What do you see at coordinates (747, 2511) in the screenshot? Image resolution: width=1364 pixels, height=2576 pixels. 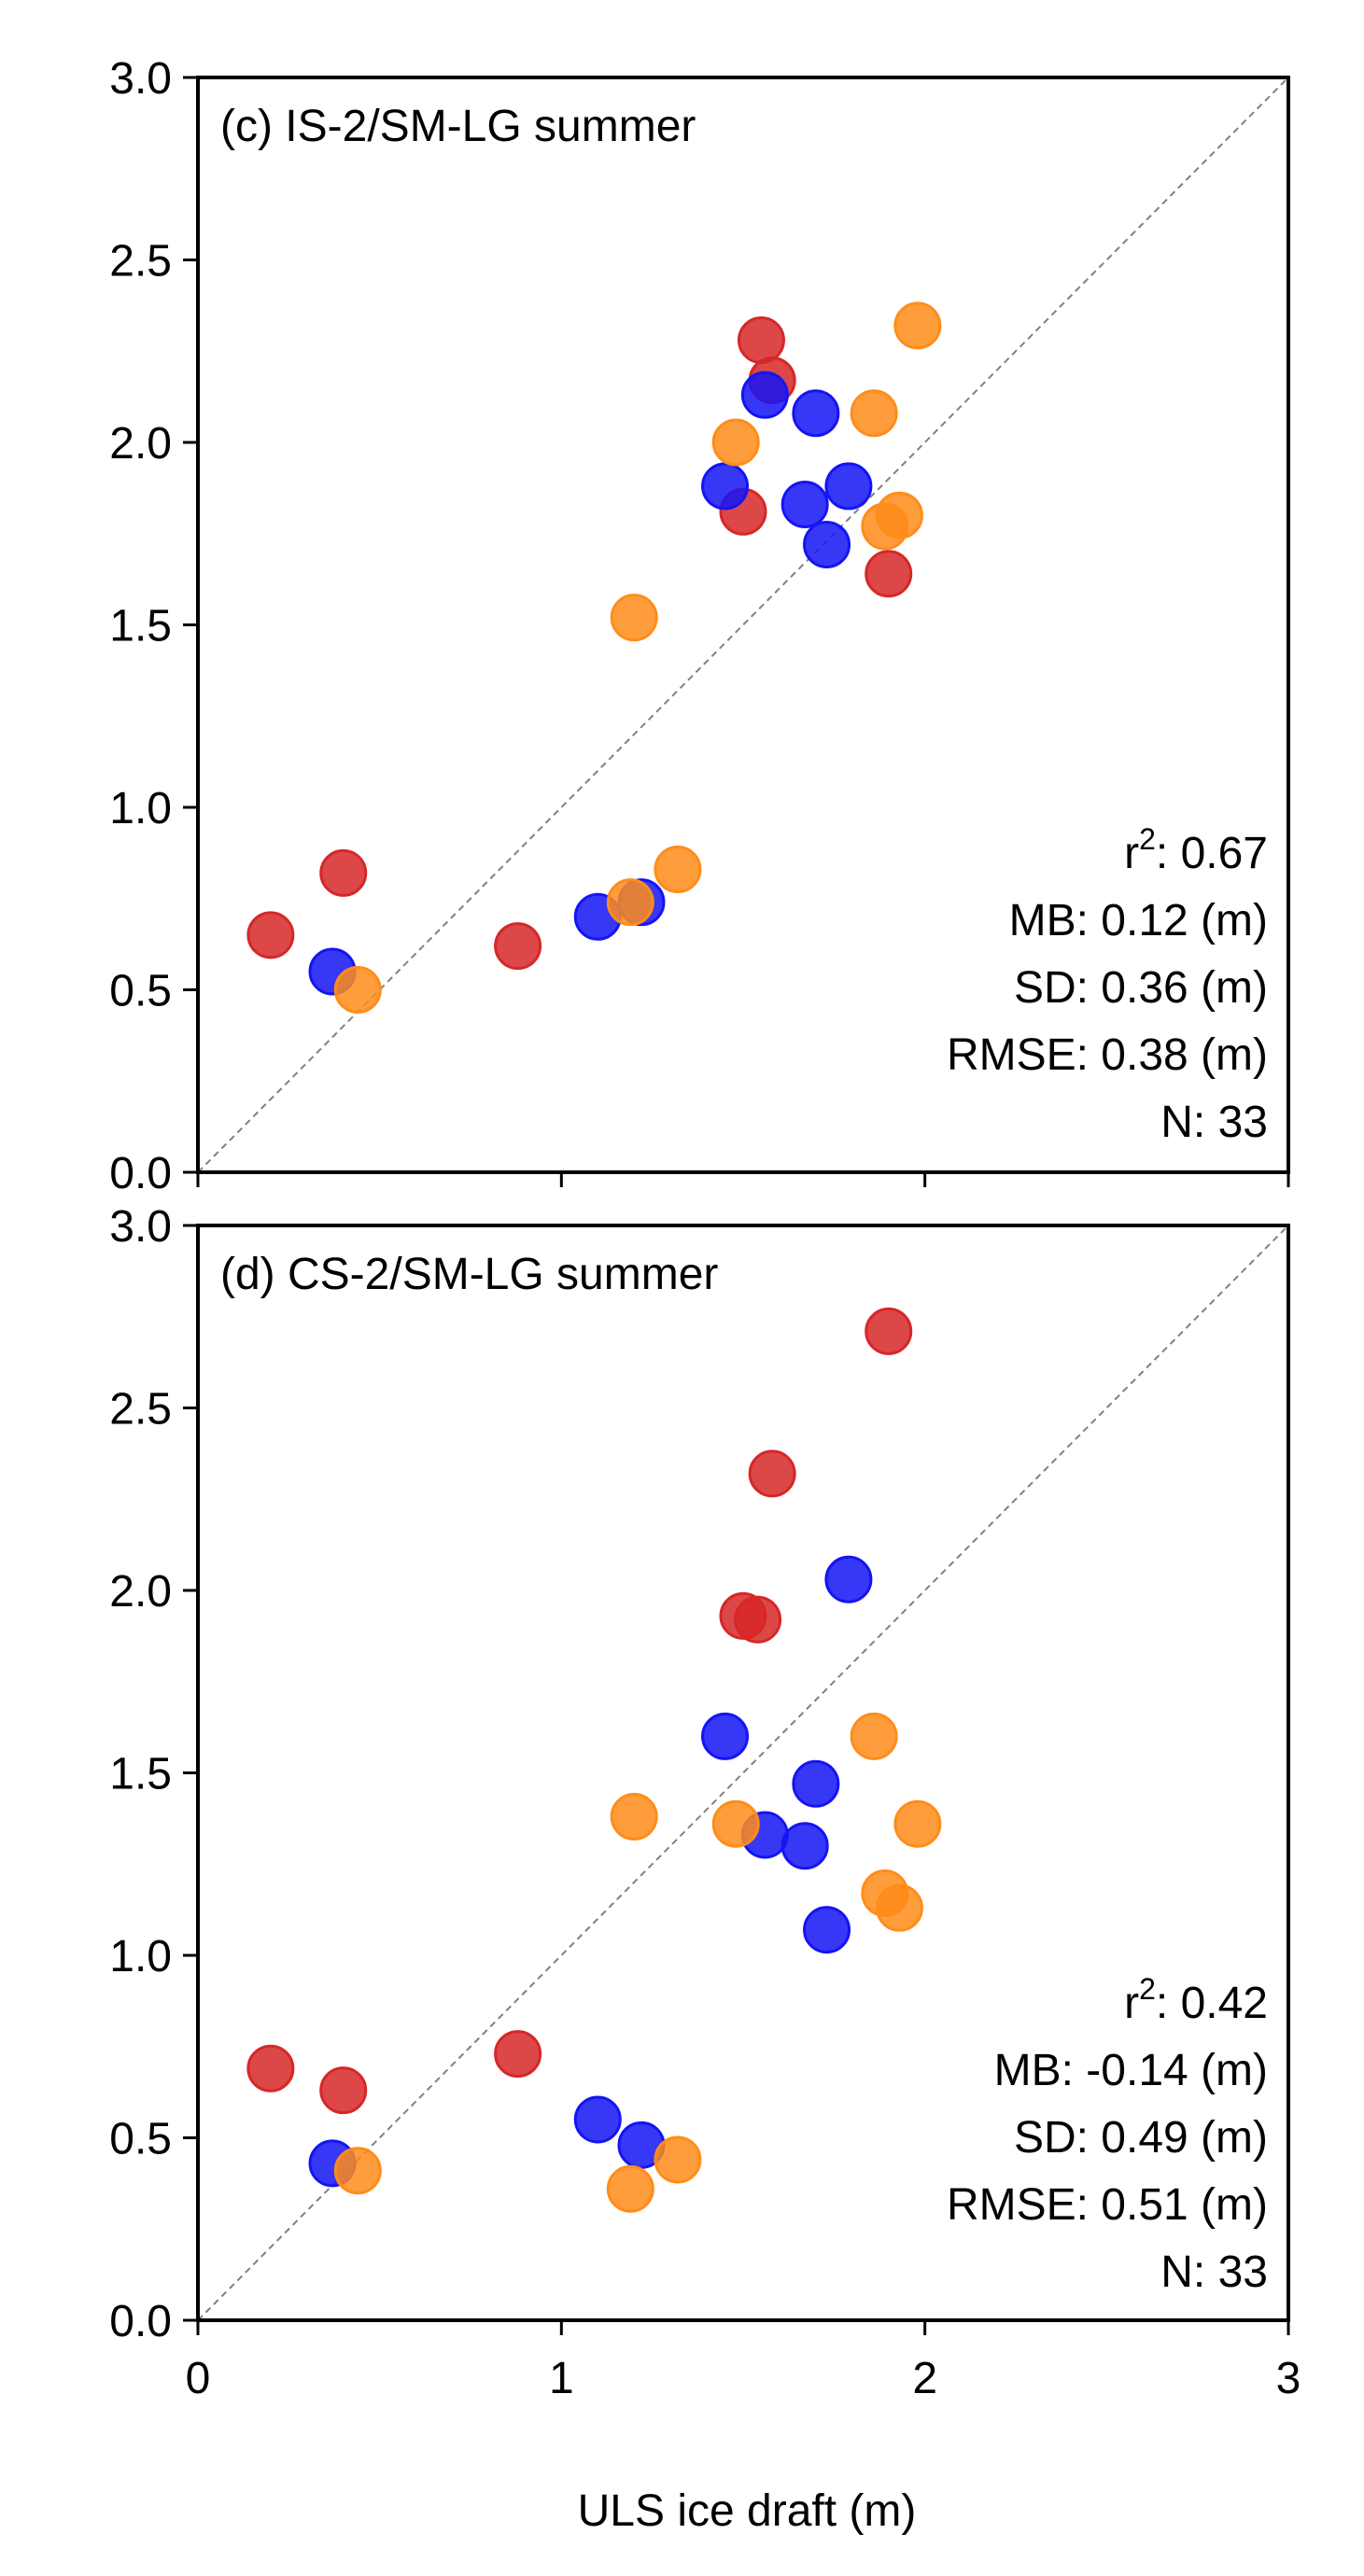 I see `x-axis-label: ULS ice draft (m)` at bounding box center [747, 2511].